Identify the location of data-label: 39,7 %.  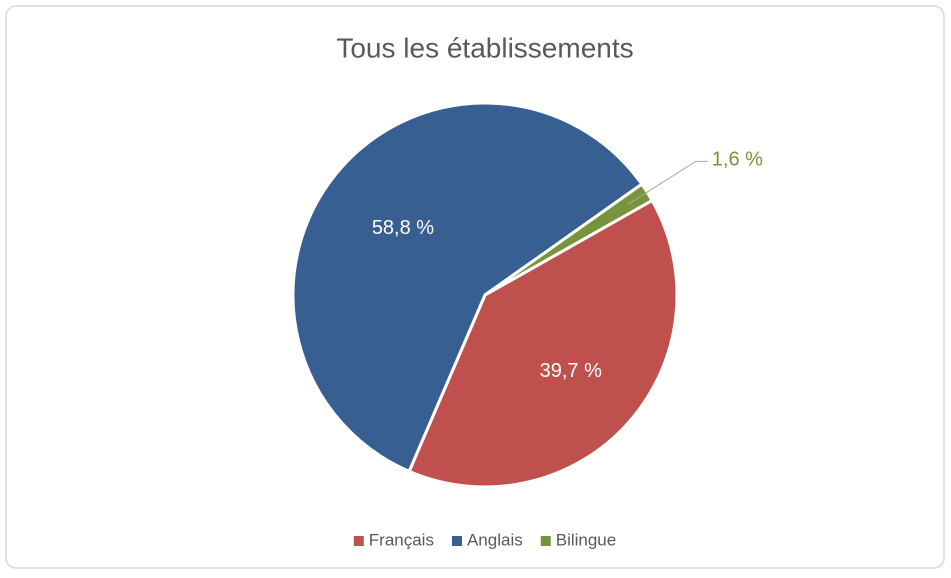
(571, 371).